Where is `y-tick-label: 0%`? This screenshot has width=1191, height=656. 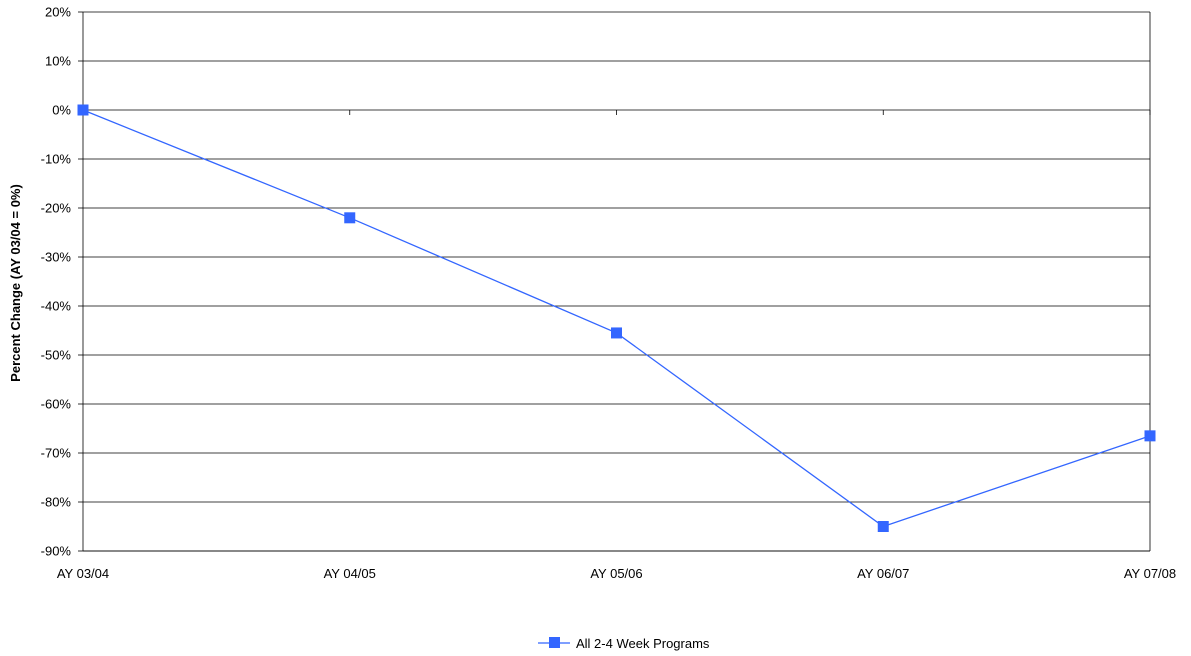 y-tick-label: 0% is located at coordinates (61, 110).